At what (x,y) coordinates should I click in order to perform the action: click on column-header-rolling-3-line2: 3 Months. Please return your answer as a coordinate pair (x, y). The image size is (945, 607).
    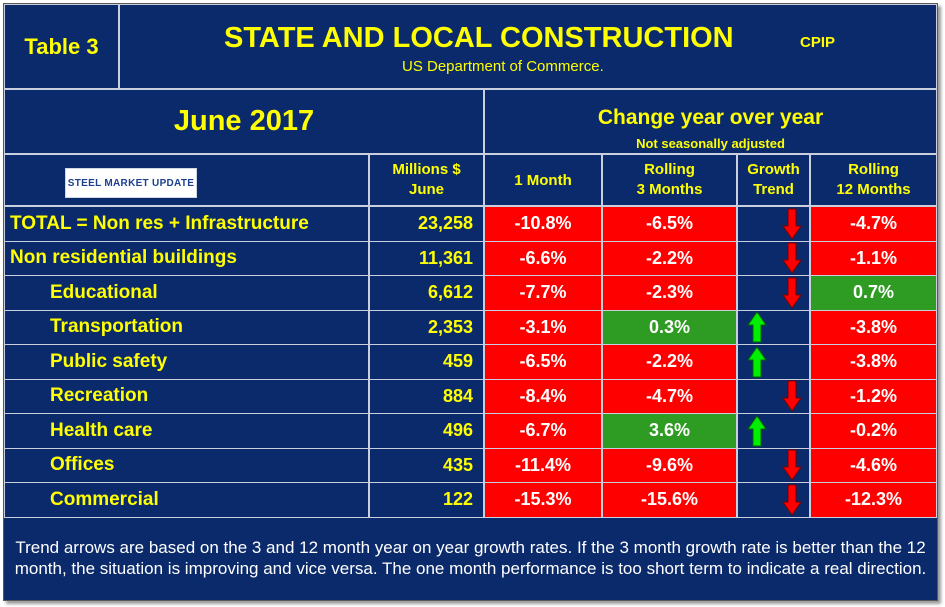
    Looking at the image, I should click on (669, 189).